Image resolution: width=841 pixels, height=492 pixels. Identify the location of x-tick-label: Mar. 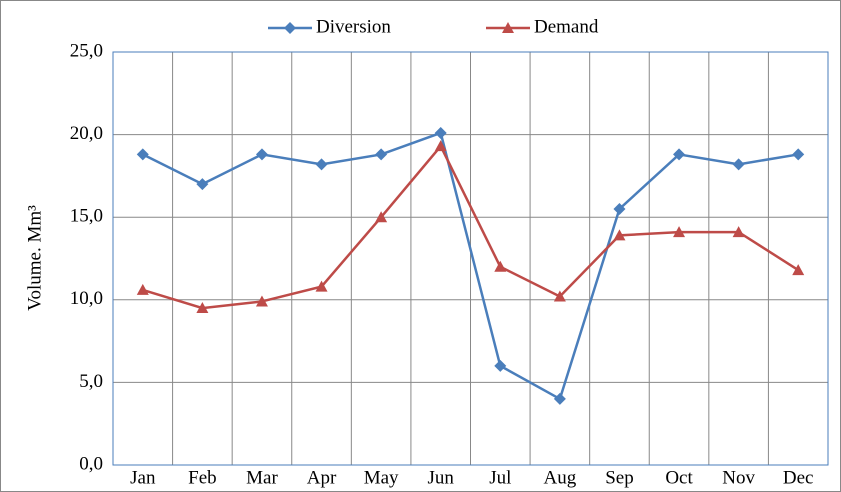
(262, 477).